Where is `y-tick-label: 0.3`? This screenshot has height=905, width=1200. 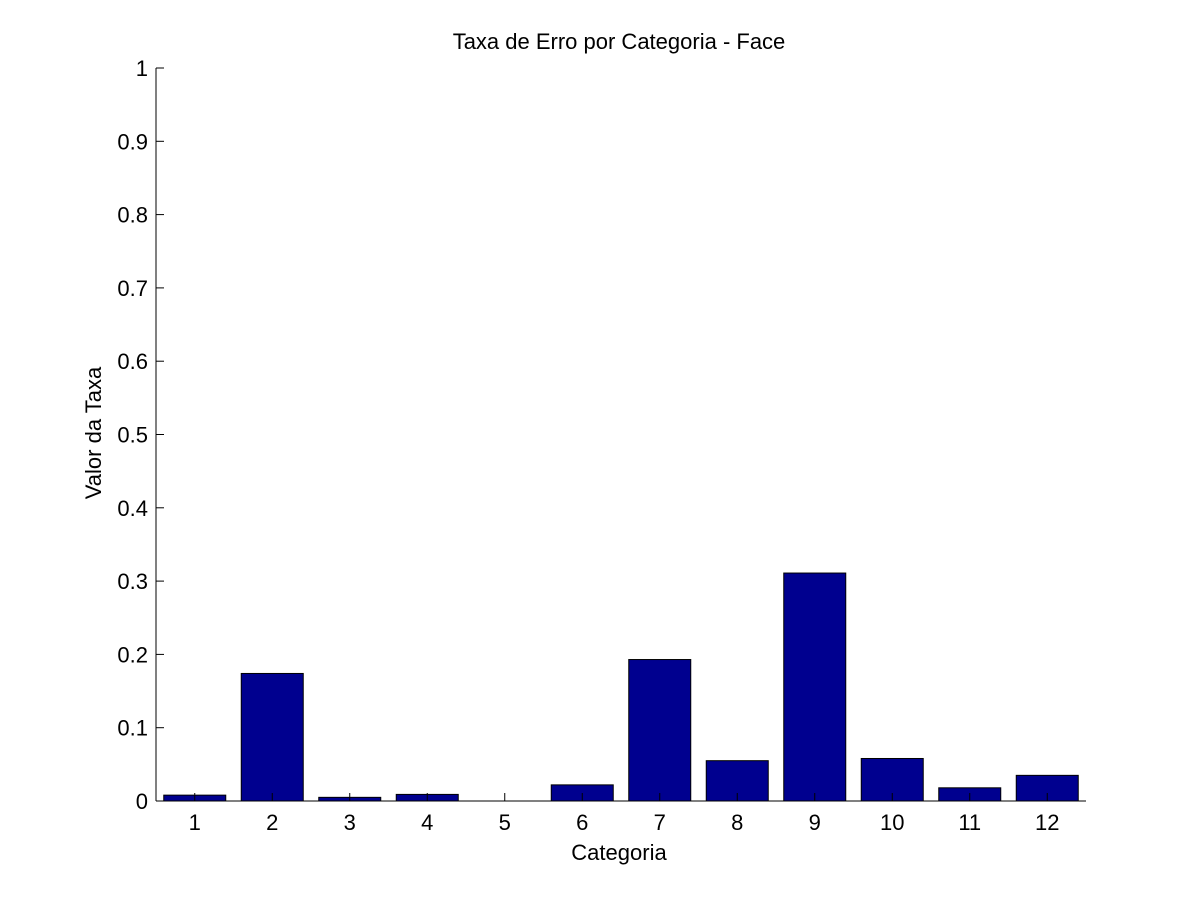
y-tick-label: 0.3 is located at coordinates (132, 581).